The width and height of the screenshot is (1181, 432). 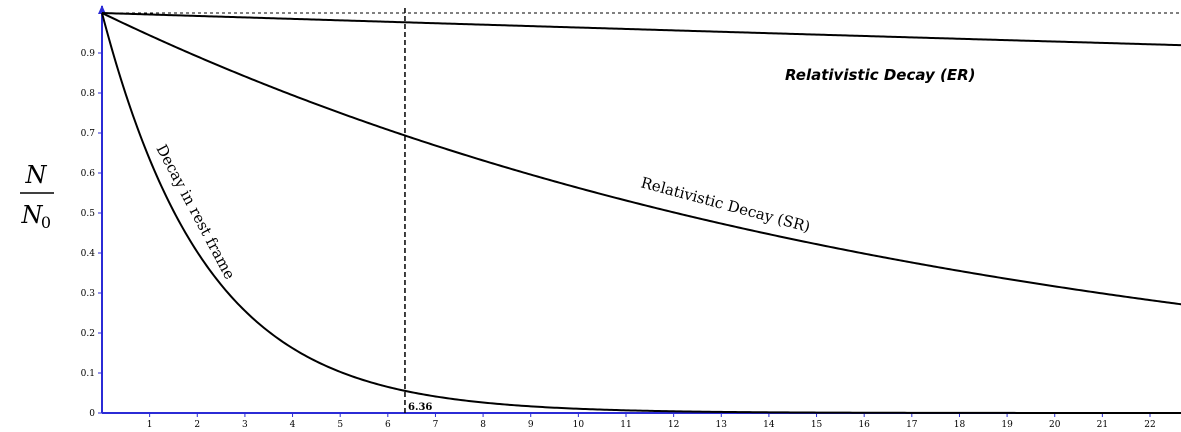 What do you see at coordinates (88, 54) in the screenshot?
I see `y-tick-label: 0.9` at bounding box center [88, 54].